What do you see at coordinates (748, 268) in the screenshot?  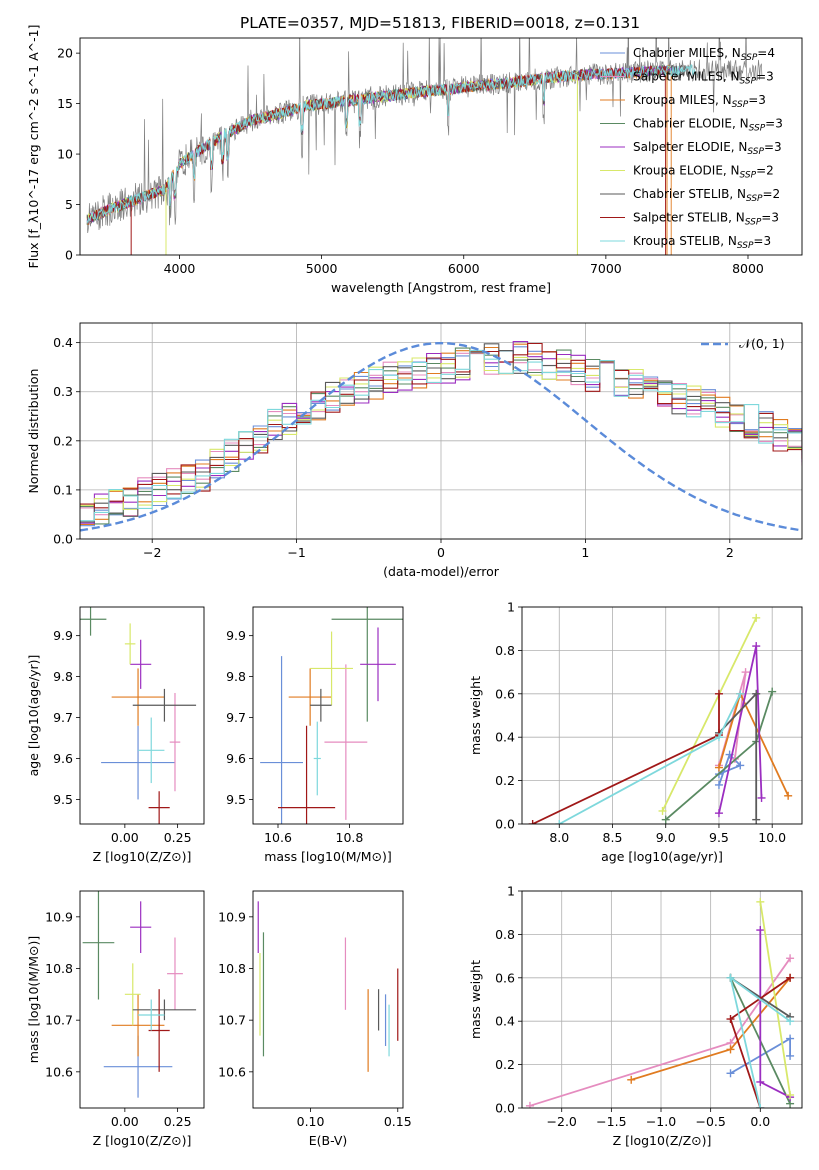 I see `x-tick-label: 8000` at bounding box center [748, 268].